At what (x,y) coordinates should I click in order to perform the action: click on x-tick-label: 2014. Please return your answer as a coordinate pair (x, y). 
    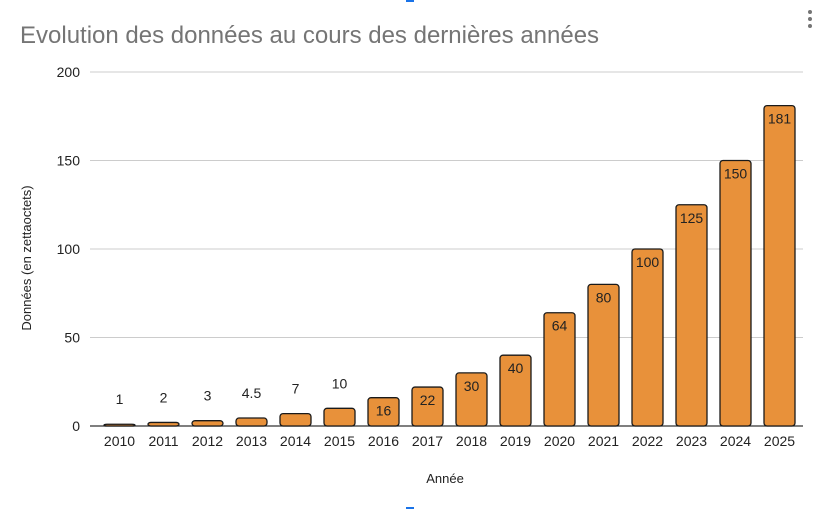
    Looking at the image, I should click on (295, 441).